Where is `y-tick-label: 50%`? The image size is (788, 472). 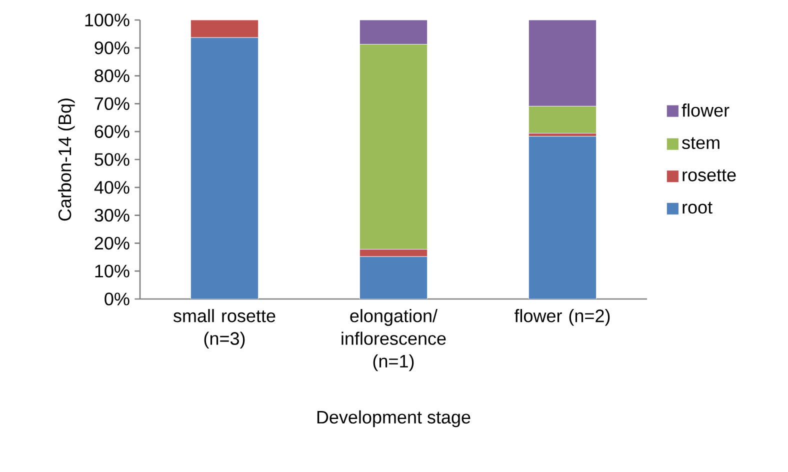
y-tick-label: 50% is located at coordinates (112, 159).